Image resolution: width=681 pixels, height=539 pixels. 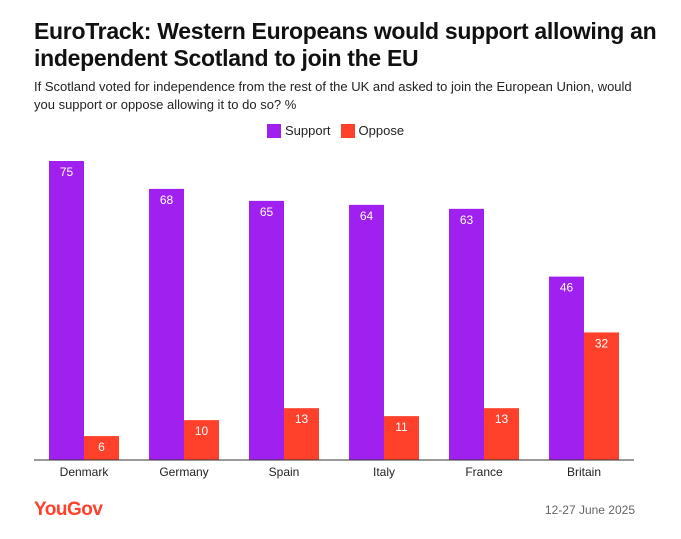 What do you see at coordinates (167, 200) in the screenshot?
I see `data-label-support-germany: 68` at bounding box center [167, 200].